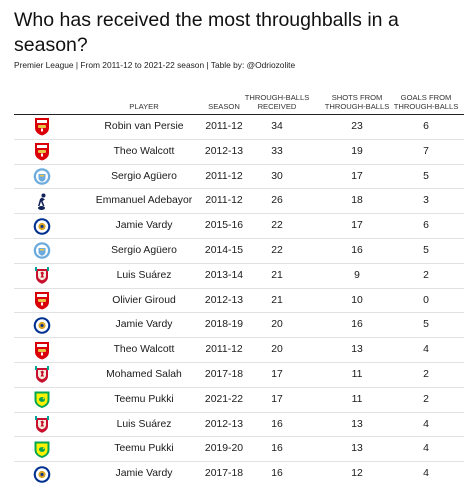 The width and height of the screenshot is (474, 497). I want to click on table-row: Olivier Giroud 2012-13 21 10 0, so click(239, 301).